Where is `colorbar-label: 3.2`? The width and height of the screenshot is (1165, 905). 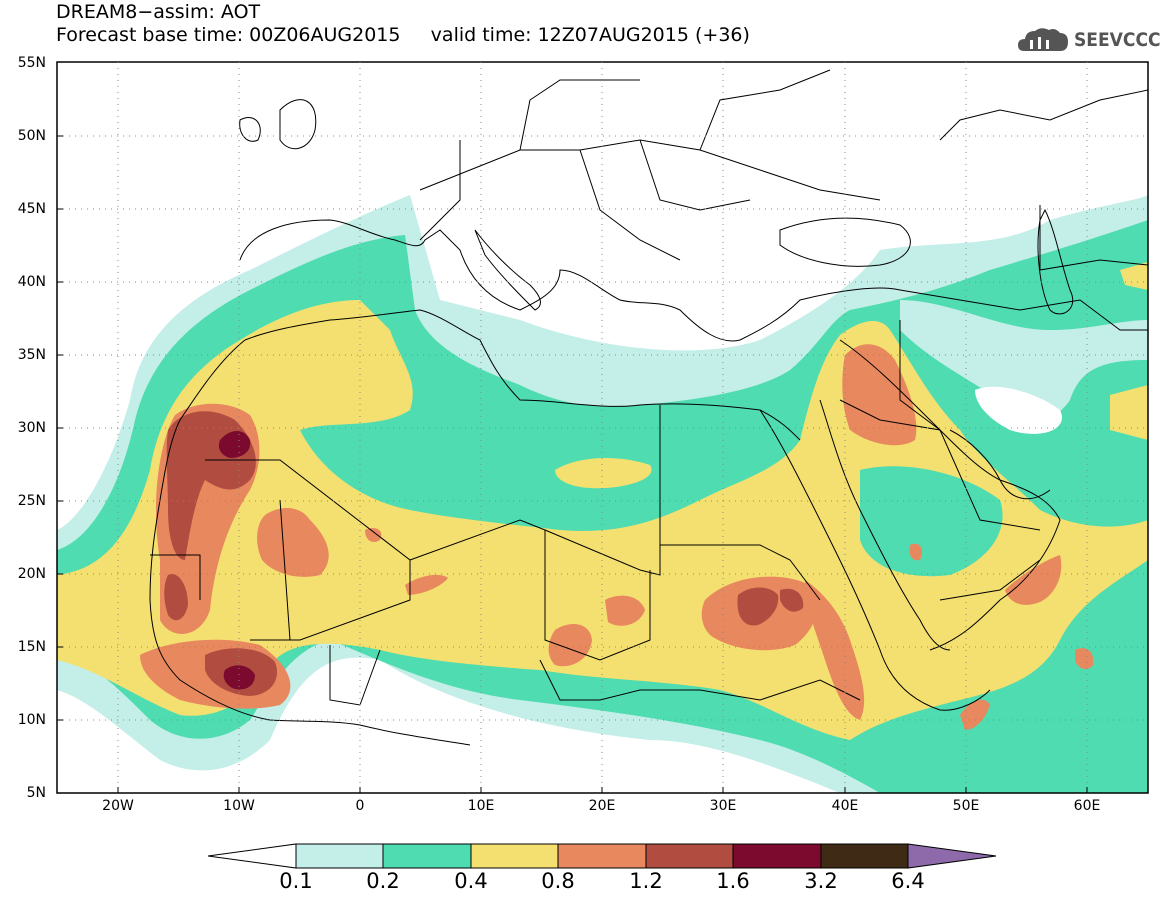
colorbar-label: 3.2 is located at coordinates (821, 881).